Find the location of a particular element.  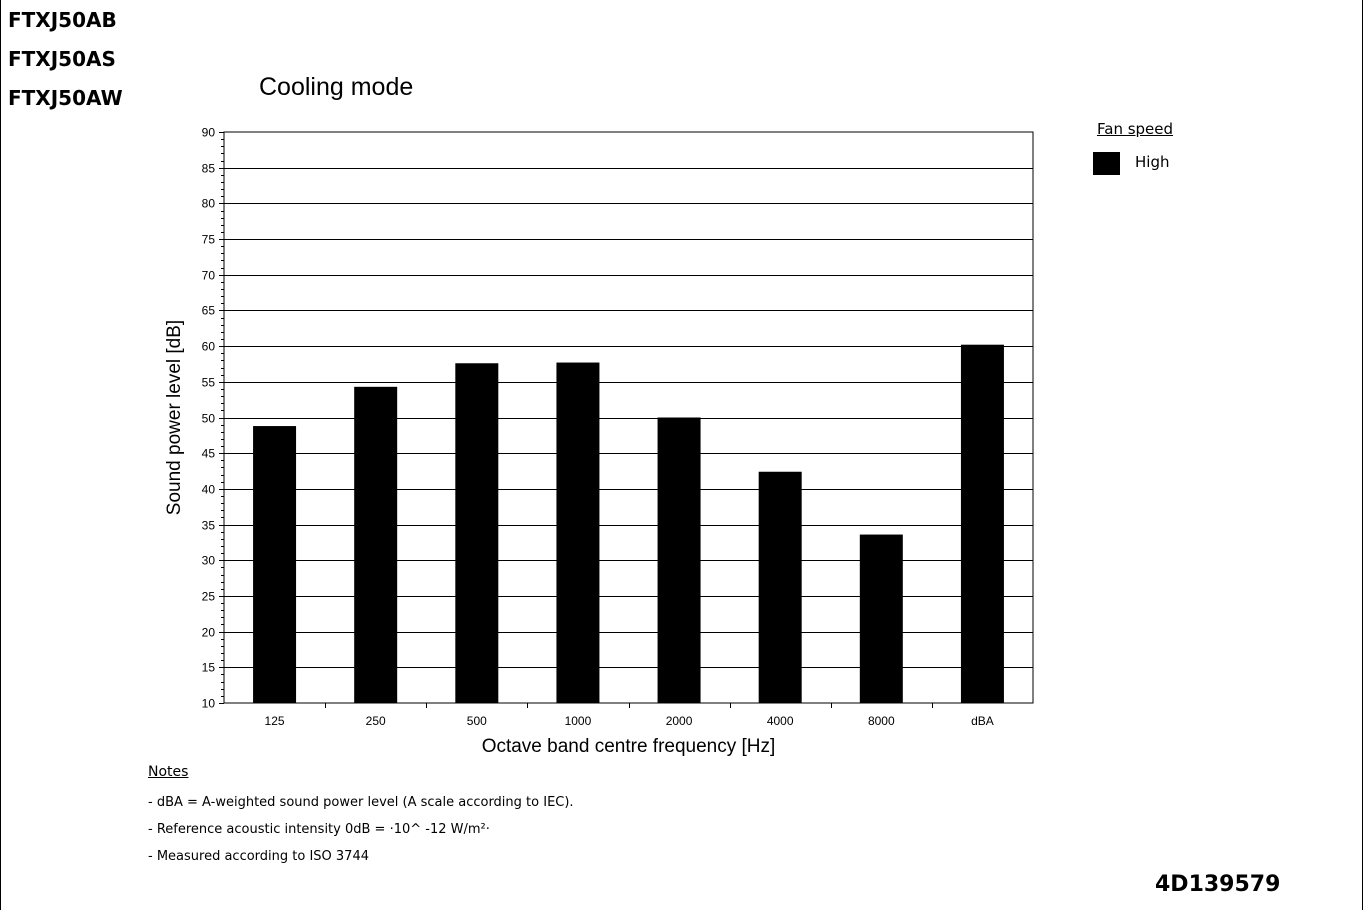

y-tick-label: 70 is located at coordinates (209, 276).